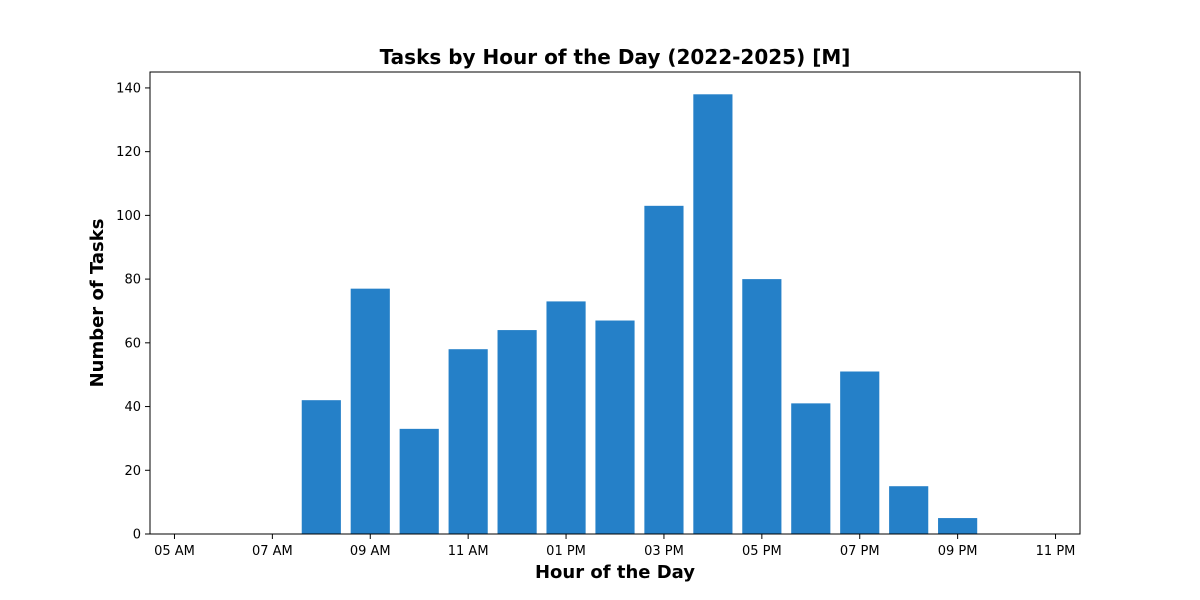 The height and width of the screenshot is (600, 1200). Describe the element at coordinates (174, 551) in the screenshot. I see `x-tick-label: 05 AM` at that location.